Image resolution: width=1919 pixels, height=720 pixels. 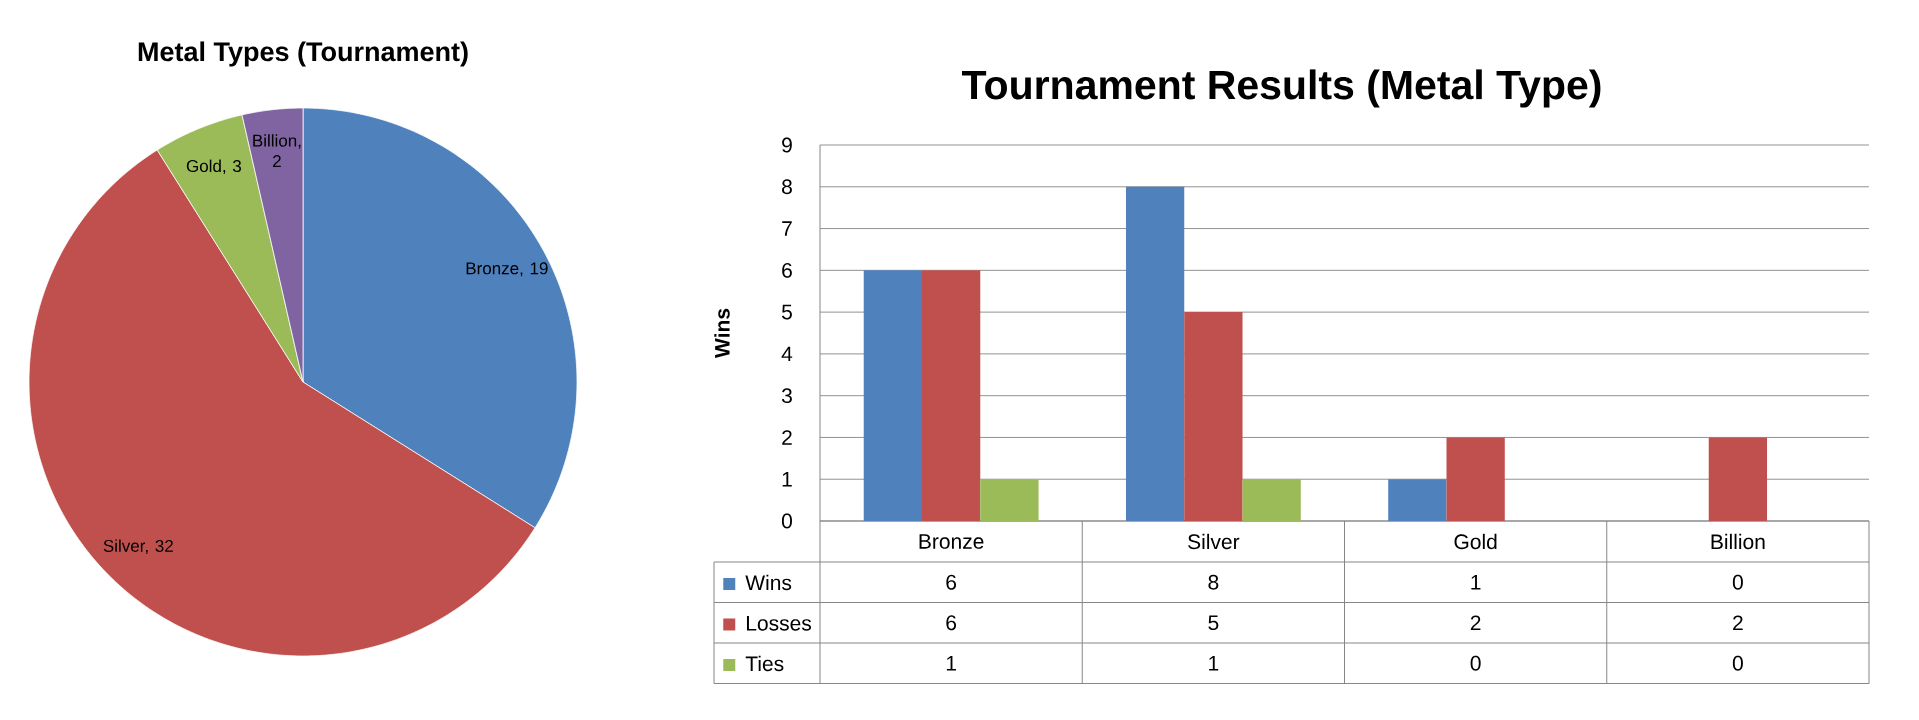 I want to click on data-label: Billion, 2, so click(x=277, y=150).